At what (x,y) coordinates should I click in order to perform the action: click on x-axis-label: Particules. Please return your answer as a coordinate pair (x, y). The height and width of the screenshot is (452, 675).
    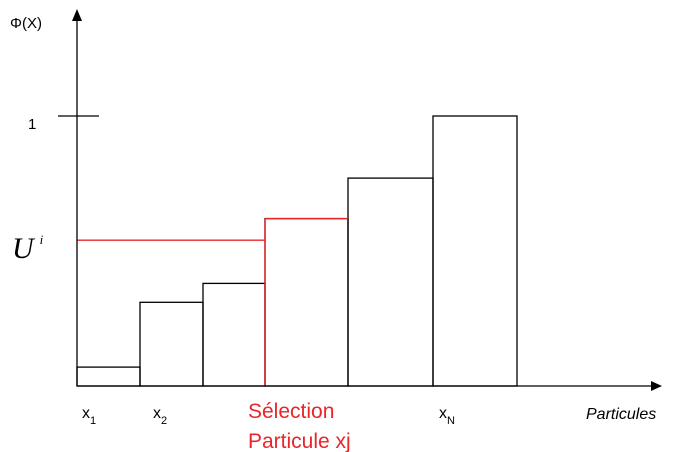
    Looking at the image, I should click on (621, 414).